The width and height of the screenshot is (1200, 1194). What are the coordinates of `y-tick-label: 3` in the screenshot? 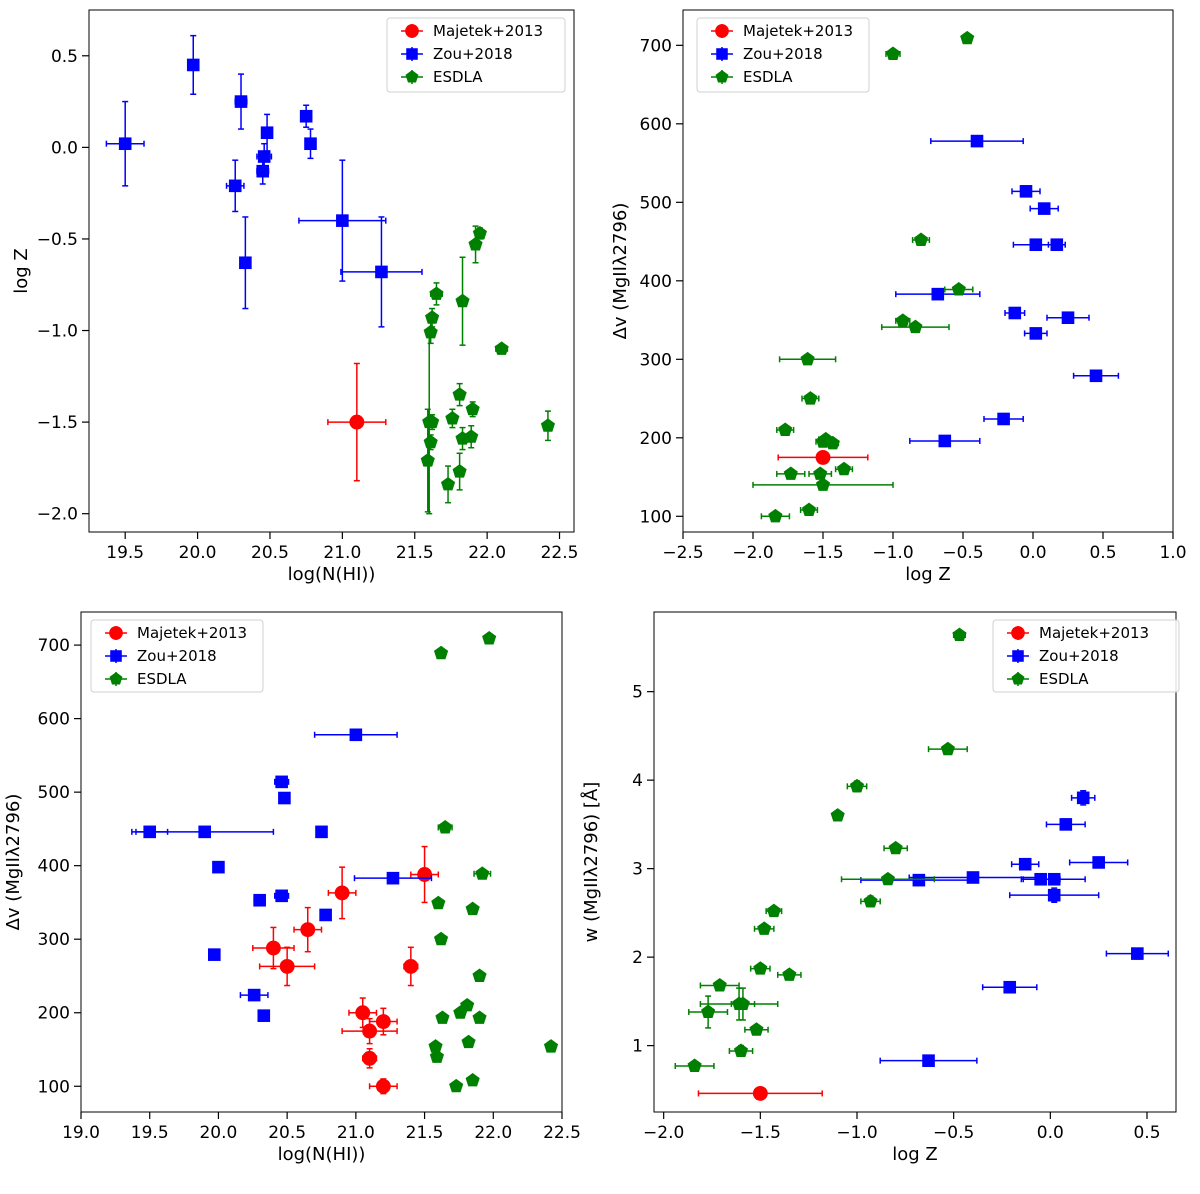 It's located at (637, 870).